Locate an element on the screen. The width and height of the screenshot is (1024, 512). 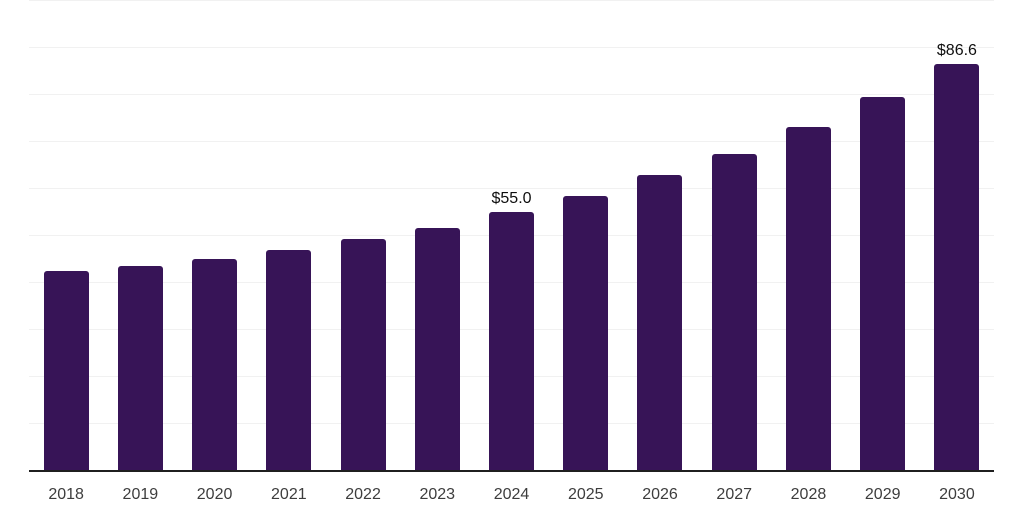
x-tick-label-2019: 2019 is located at coordinates (140, 494).